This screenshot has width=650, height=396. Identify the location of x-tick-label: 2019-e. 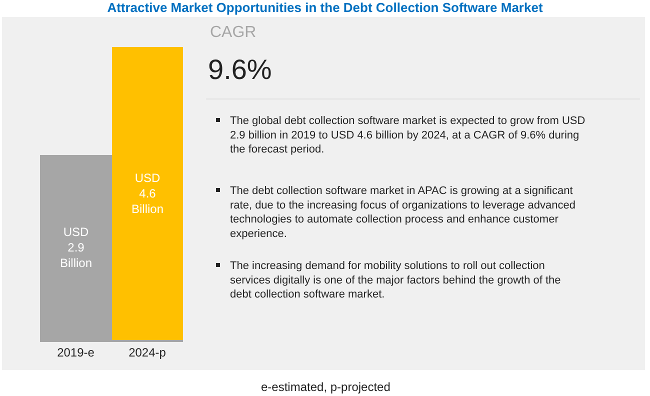
(76, 352).